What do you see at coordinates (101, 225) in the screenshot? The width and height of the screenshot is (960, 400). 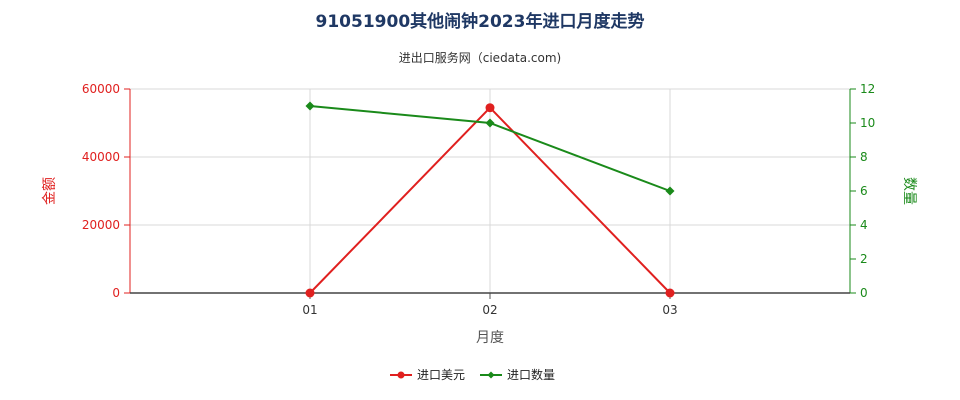 I see `y-left-tick-label: 20000` at bounding box center [101, 225].